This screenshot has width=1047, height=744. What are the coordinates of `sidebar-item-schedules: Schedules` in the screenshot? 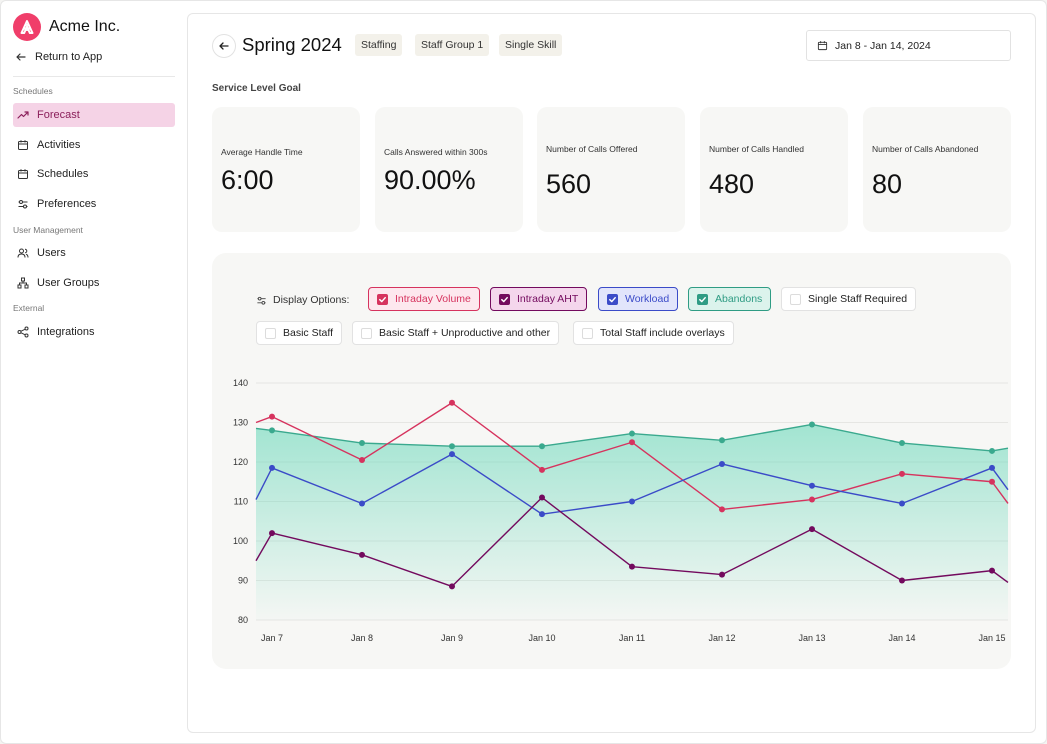 It's located at (94, 174).